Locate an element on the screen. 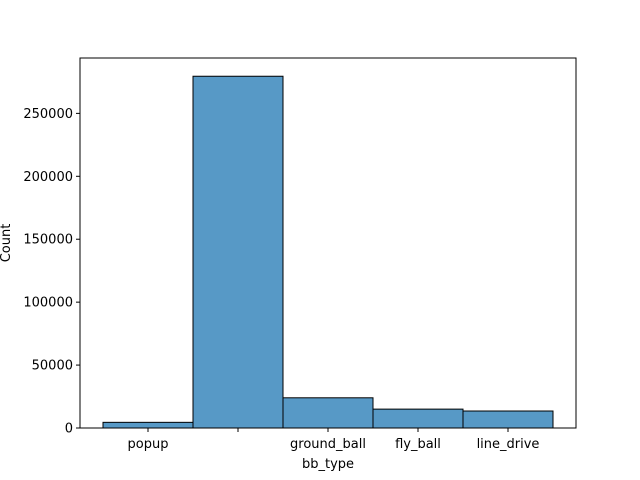 Image resolution: width=640 pixels, height=480 pixels. bar-fly_ball is located at coordinates (418, 418).